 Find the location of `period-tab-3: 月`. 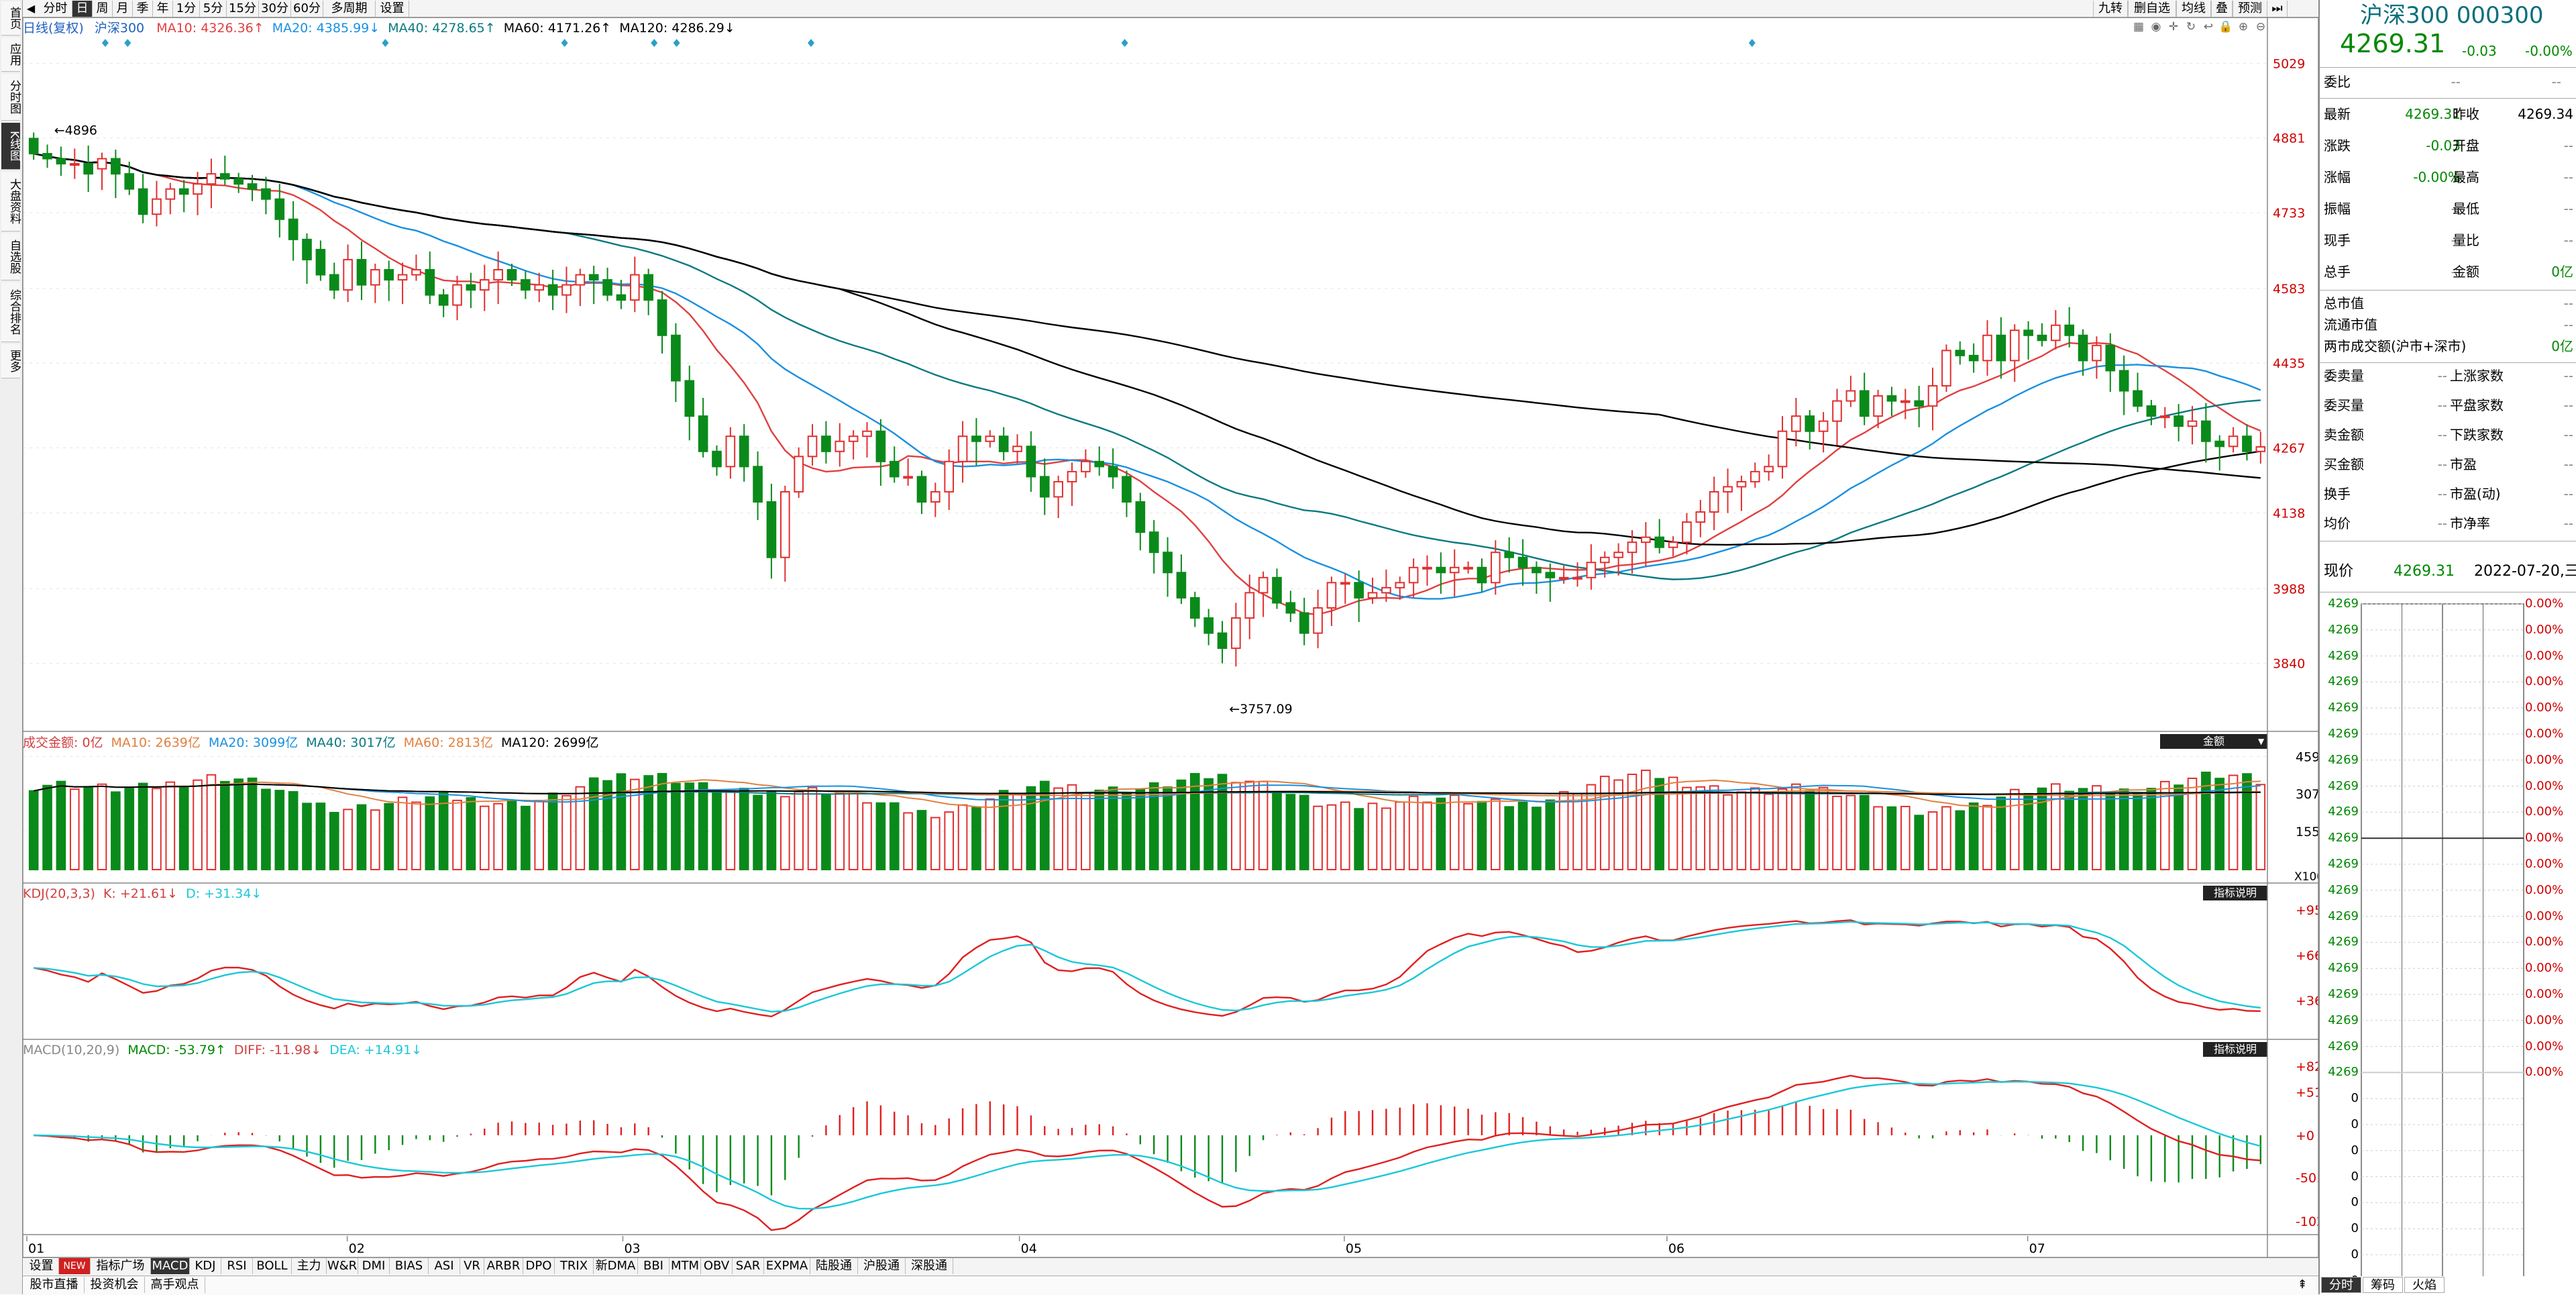

period-tab-3: 月 is located at coordinates (123, 9).